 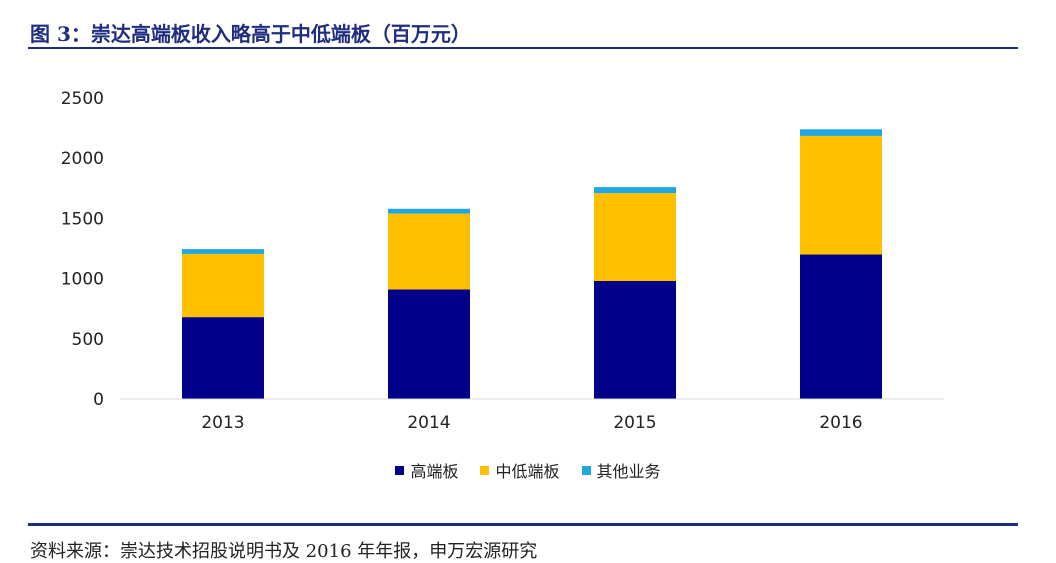 I want to click on x-tick-label: 2015, so click(x=634, y=423).